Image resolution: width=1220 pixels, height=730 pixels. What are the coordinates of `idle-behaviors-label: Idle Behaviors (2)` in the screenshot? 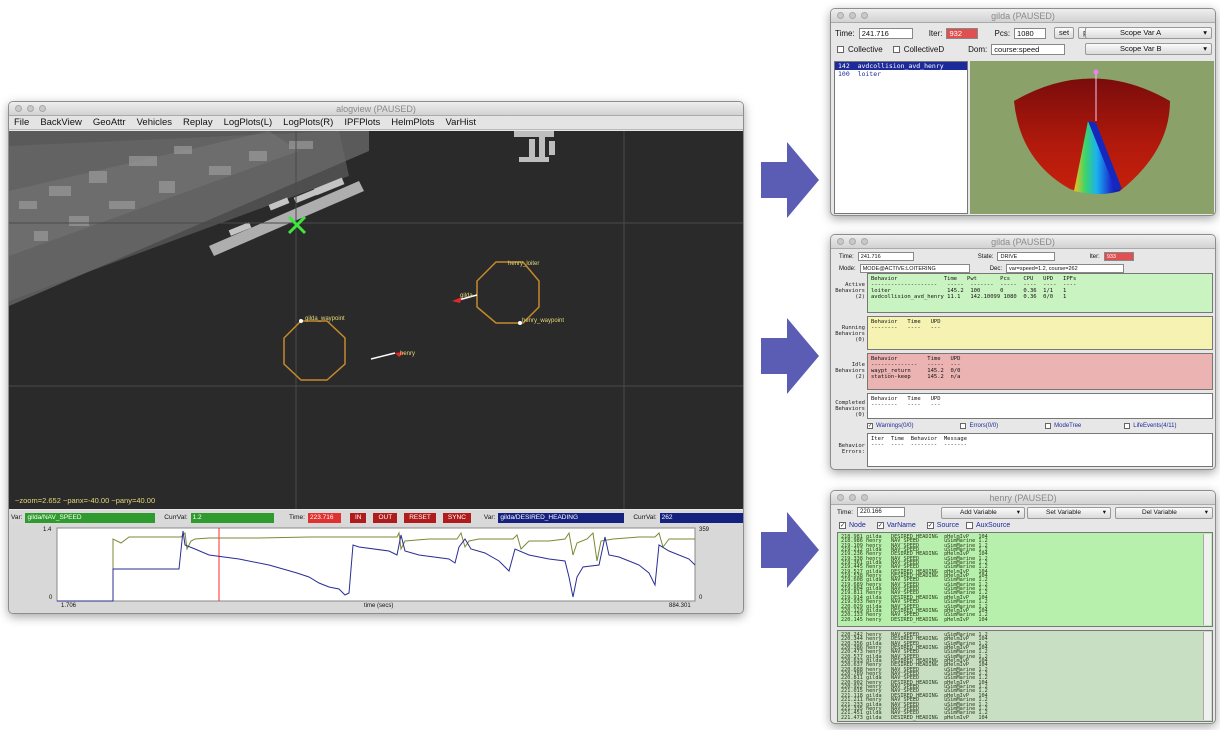 It's located at (850, 371).